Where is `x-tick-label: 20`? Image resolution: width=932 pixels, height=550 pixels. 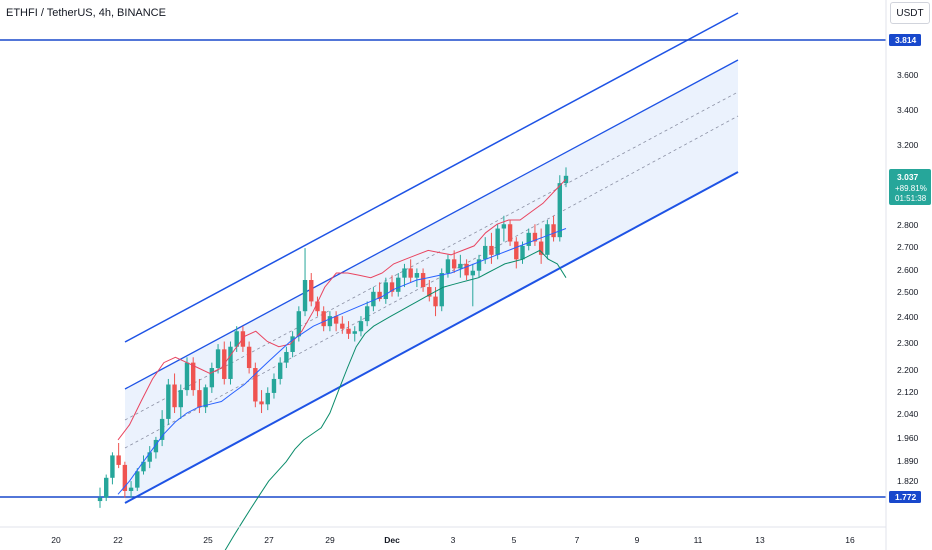
x-tick-label: 20 is located at coordinates (56, 540).